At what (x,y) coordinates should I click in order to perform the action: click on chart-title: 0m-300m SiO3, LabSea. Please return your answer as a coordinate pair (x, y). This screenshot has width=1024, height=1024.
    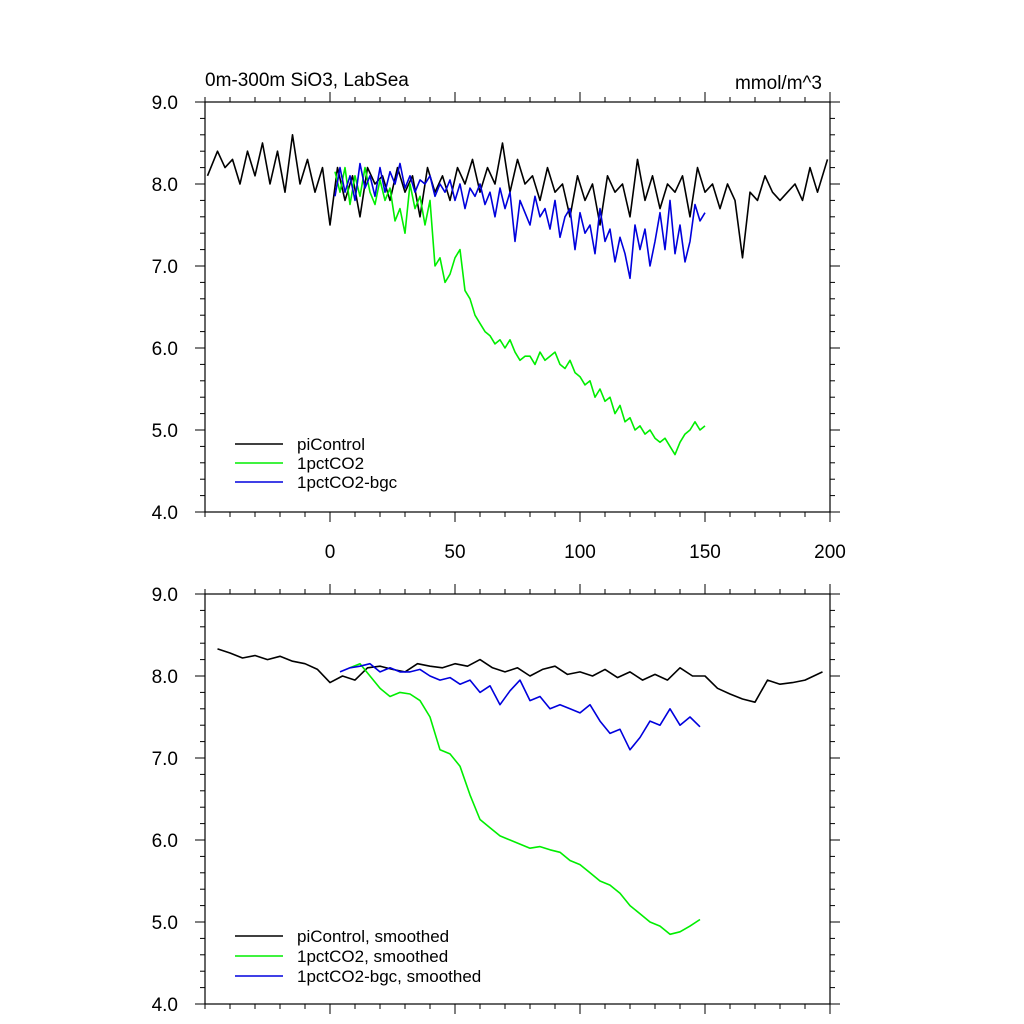
    Looking at the image, I should click on (307, 80).